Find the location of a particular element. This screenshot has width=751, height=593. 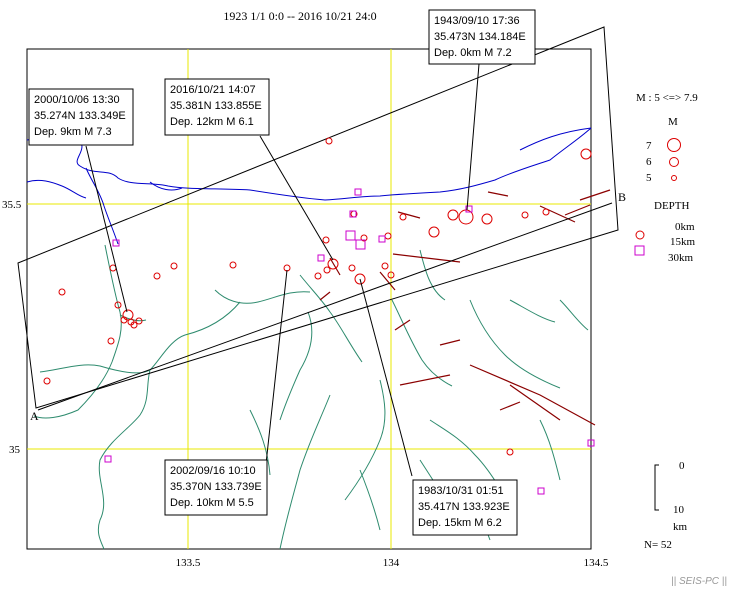

svg-text: 2016/10/21 14:07 is located at coordinates (213, 90).